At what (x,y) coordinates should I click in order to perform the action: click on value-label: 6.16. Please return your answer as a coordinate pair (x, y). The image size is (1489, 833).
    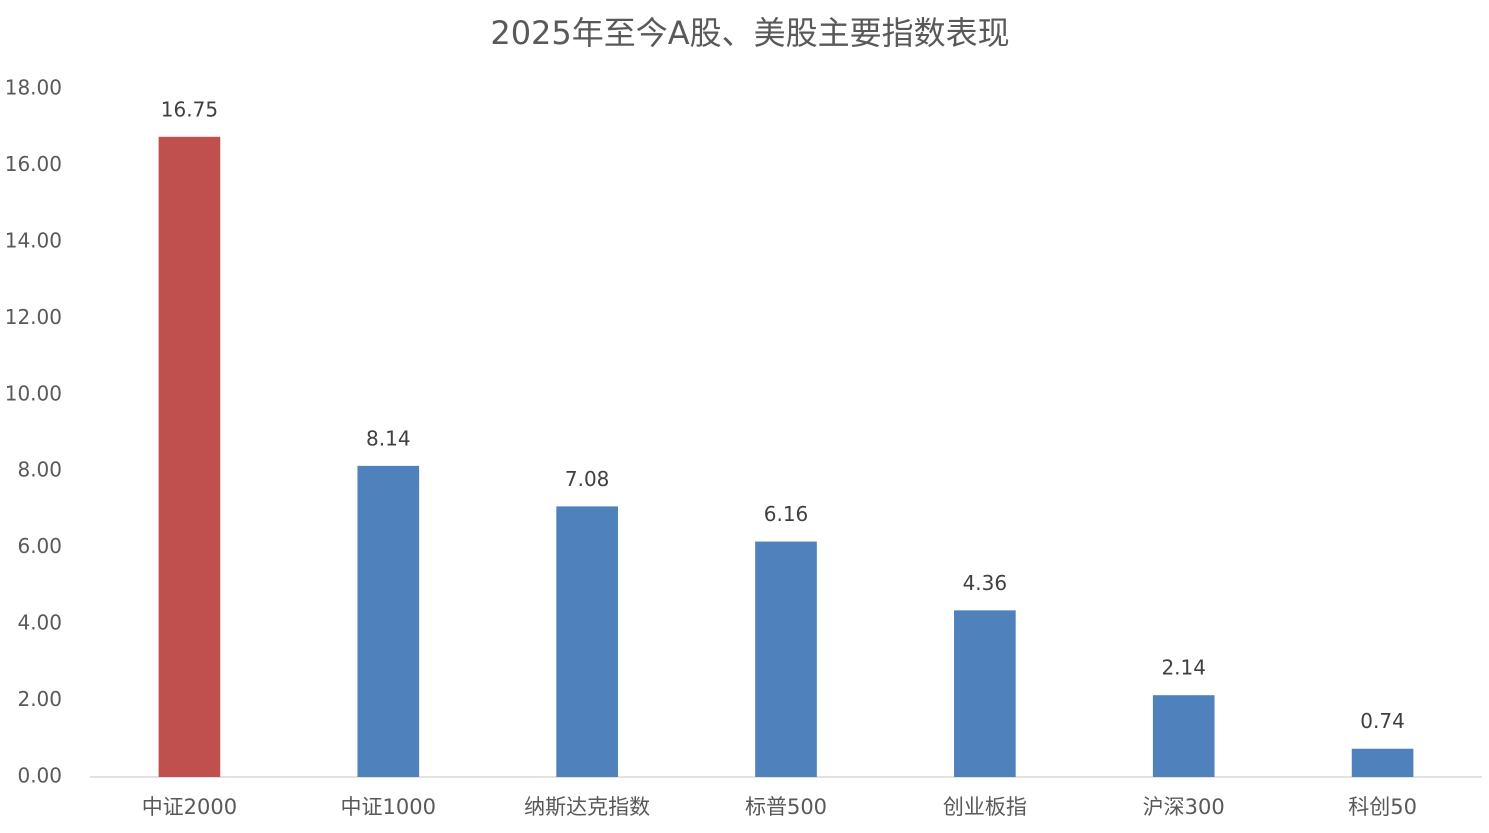
    Looking at the image, I should click on (786, 514).